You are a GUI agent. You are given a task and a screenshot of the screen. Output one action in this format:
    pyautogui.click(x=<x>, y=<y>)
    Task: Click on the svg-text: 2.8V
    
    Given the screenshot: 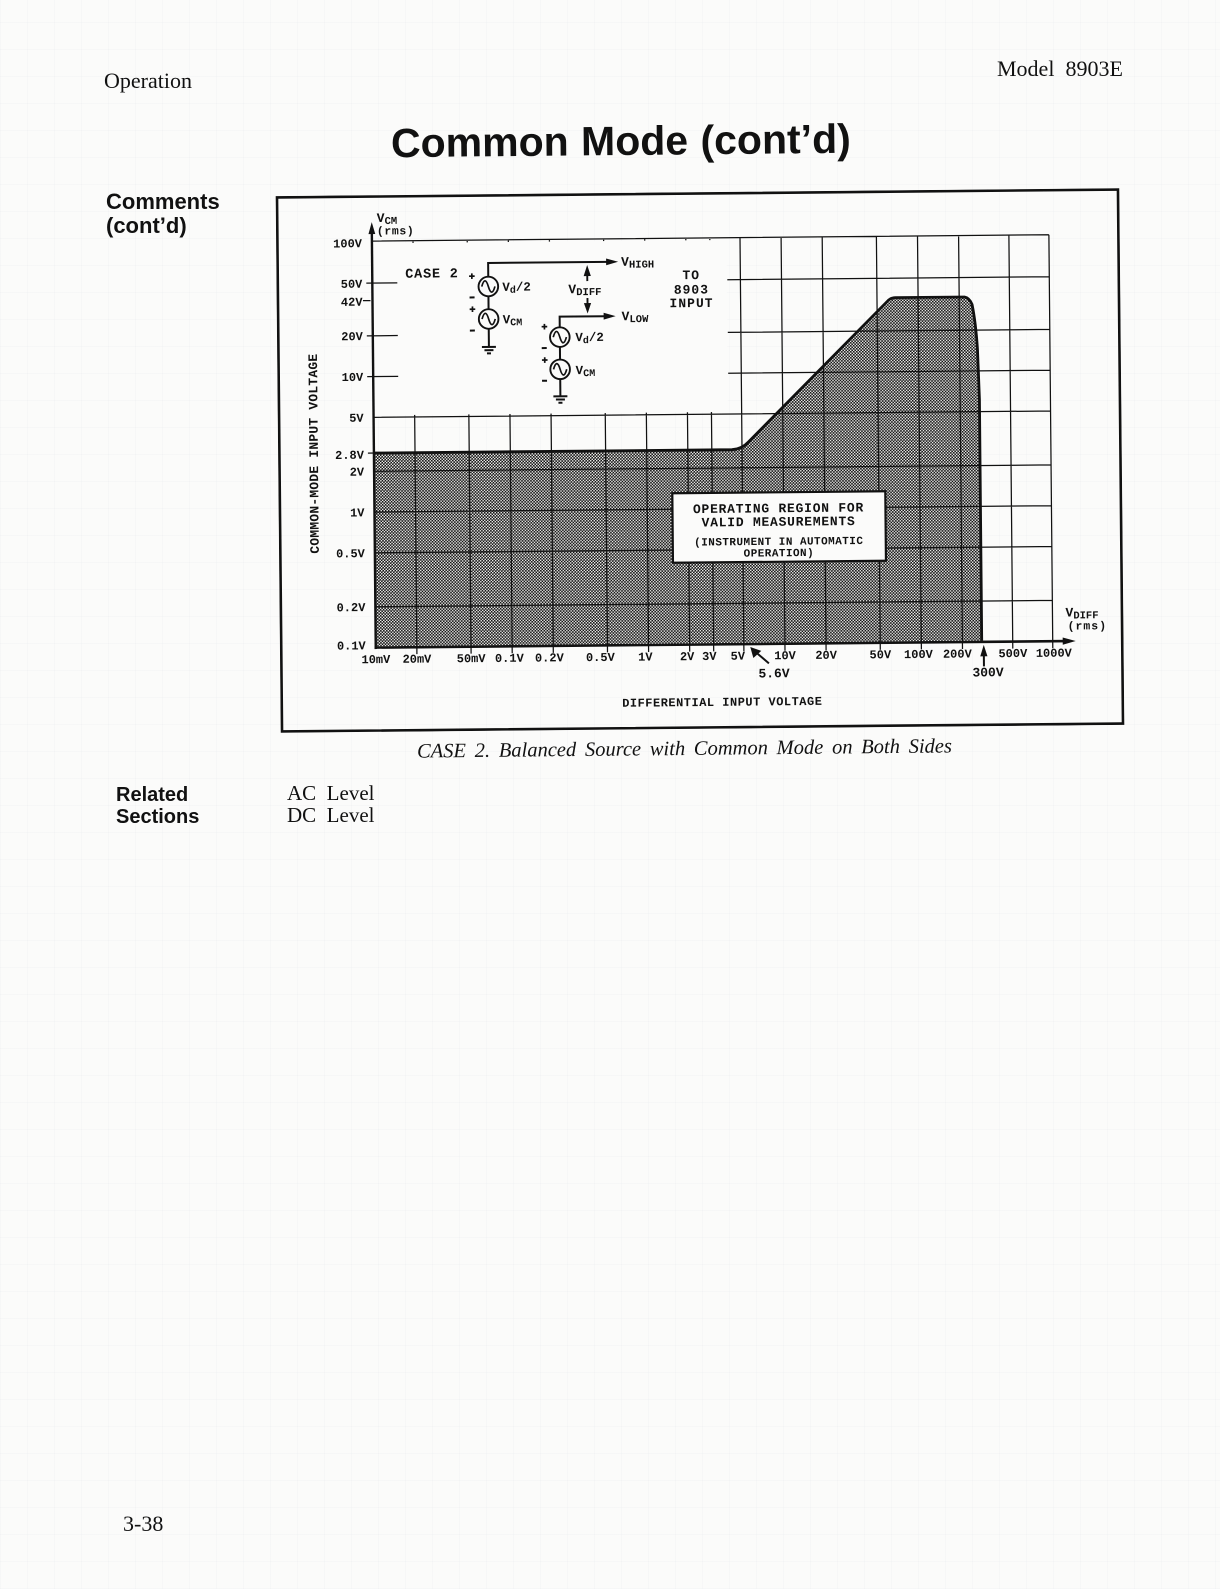 What is the action you would take?
    pyautogui.click(x=350, y=455)
    